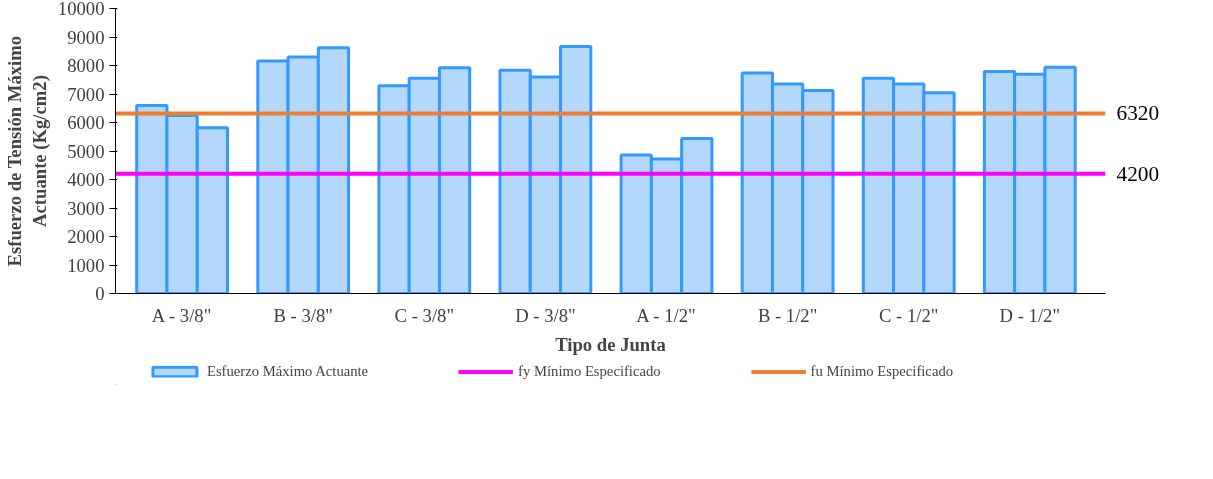 The height and width of the screenshot is (479, 1213). What do you see at coordinates (86, 37) in the screenshot?
I see `y-tick-label: 9000` at bounding box center [86, 37].